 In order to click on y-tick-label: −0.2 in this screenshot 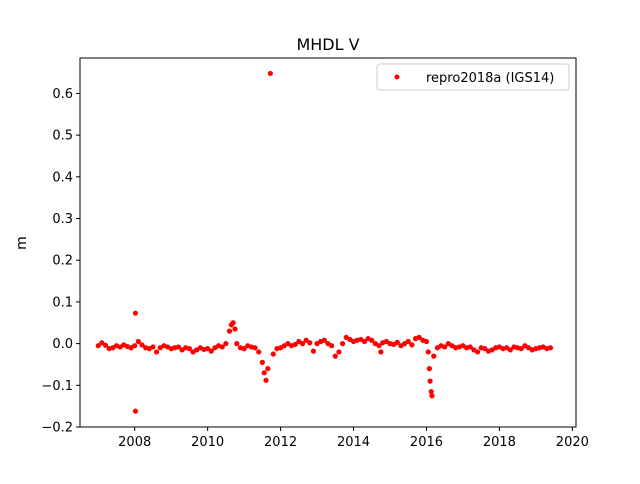, I will do `click(57, 428)`.